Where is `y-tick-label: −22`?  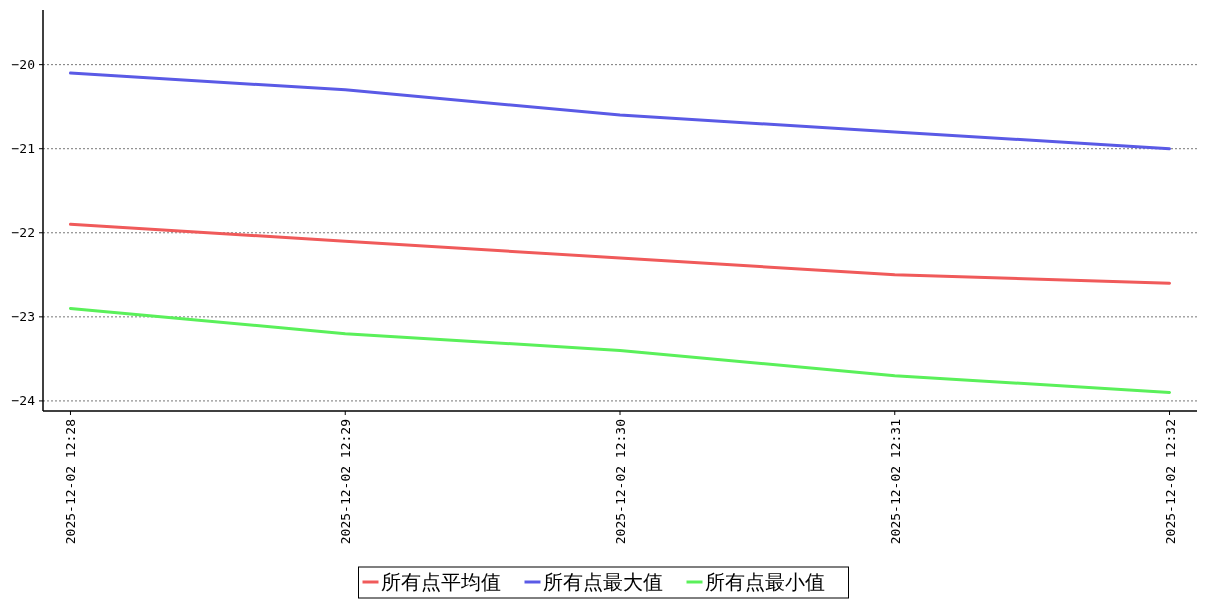 y-tick-label: −22 is located at coordinates (23, 233).